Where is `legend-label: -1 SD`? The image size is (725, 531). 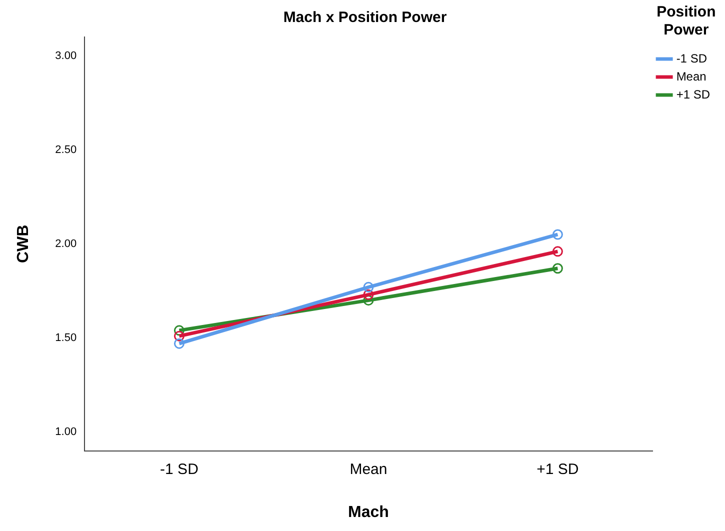 legend-label: -1 SD is located at coordinates (692, 58).